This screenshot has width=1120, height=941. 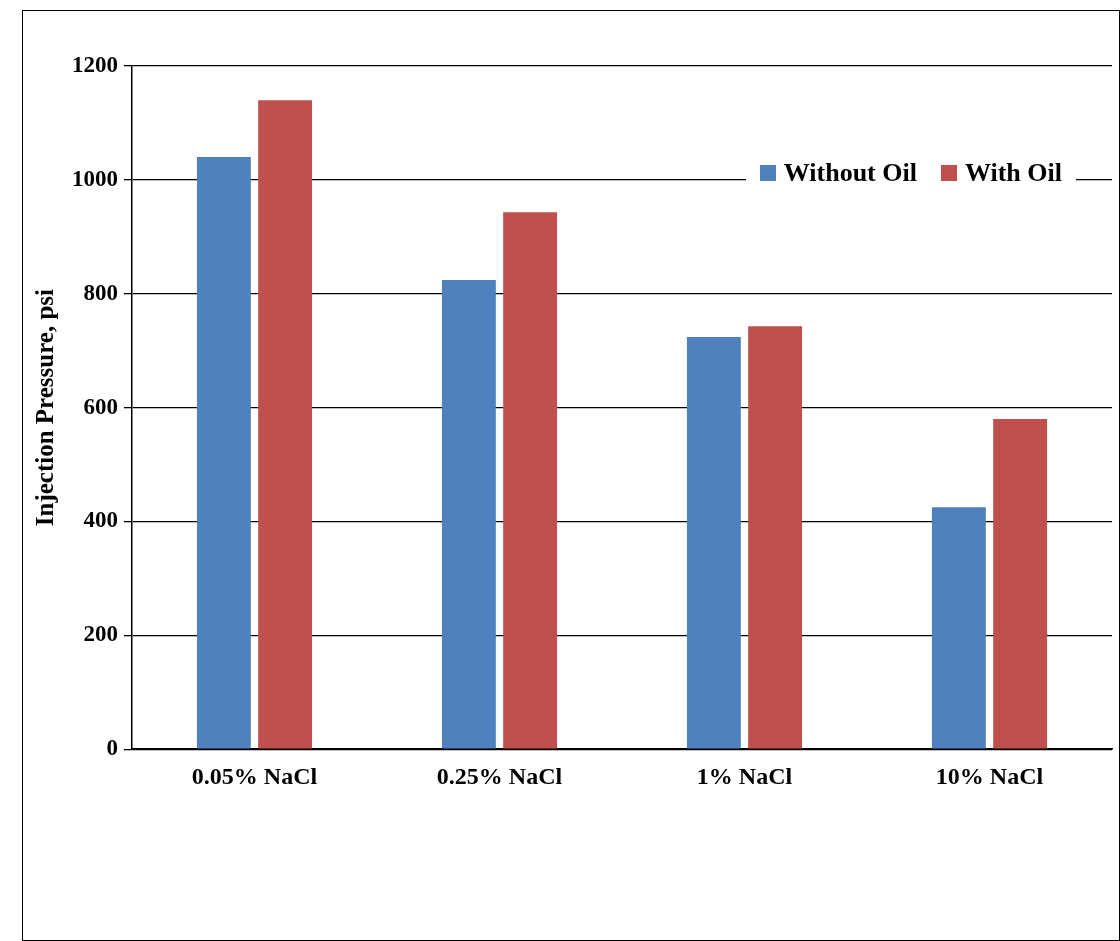 I want to click on y-tick-label: 1200, so click(x=95, y=64).